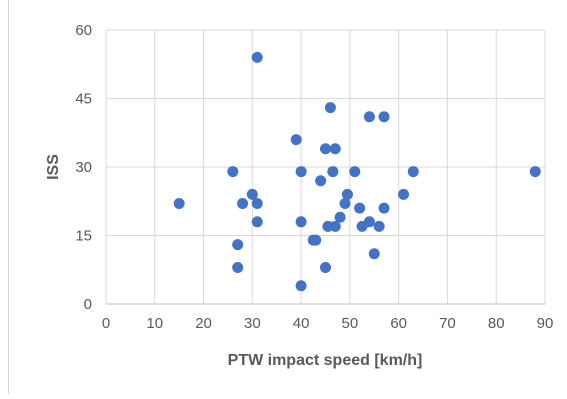  What do you see at coordinates (83, 167) in the screenshot?
I see `y-tick-label: 30` at bounding box center [83, 167].